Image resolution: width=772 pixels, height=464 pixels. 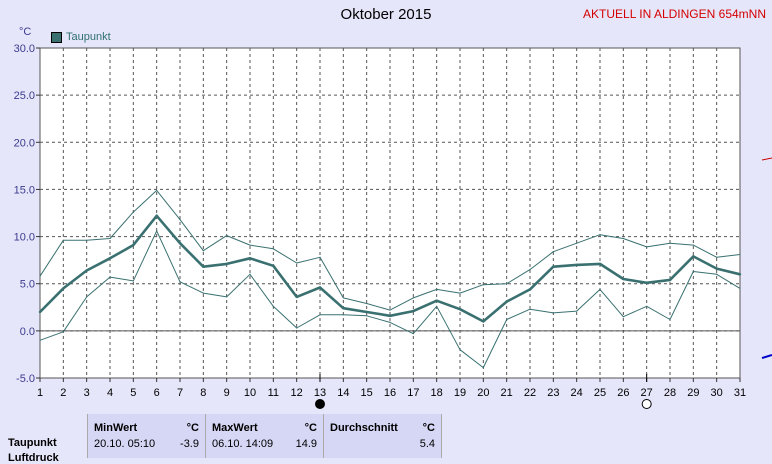 I want to click on avg-unit: °C, so click(x=428, y=428).